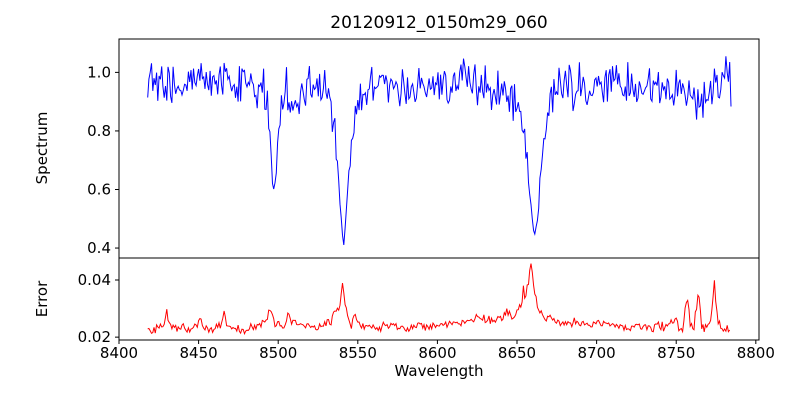 This screenshot has width=800, height=400. Describe the element at coordinates (99, 248) in the screenshot. I see `svg-text: 0.4` at that location.